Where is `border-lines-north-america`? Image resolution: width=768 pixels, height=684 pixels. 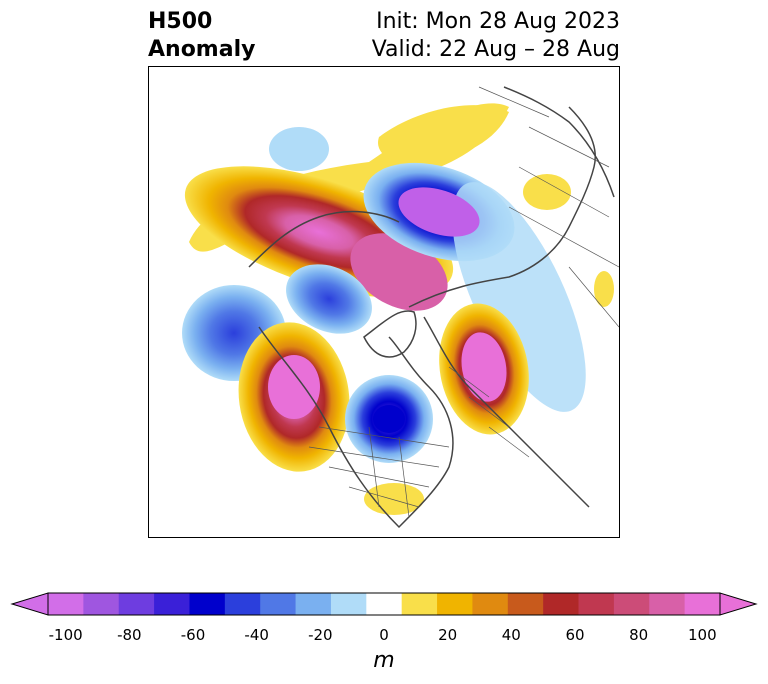 border-lines-north-america is located at coordinates (379, 472).